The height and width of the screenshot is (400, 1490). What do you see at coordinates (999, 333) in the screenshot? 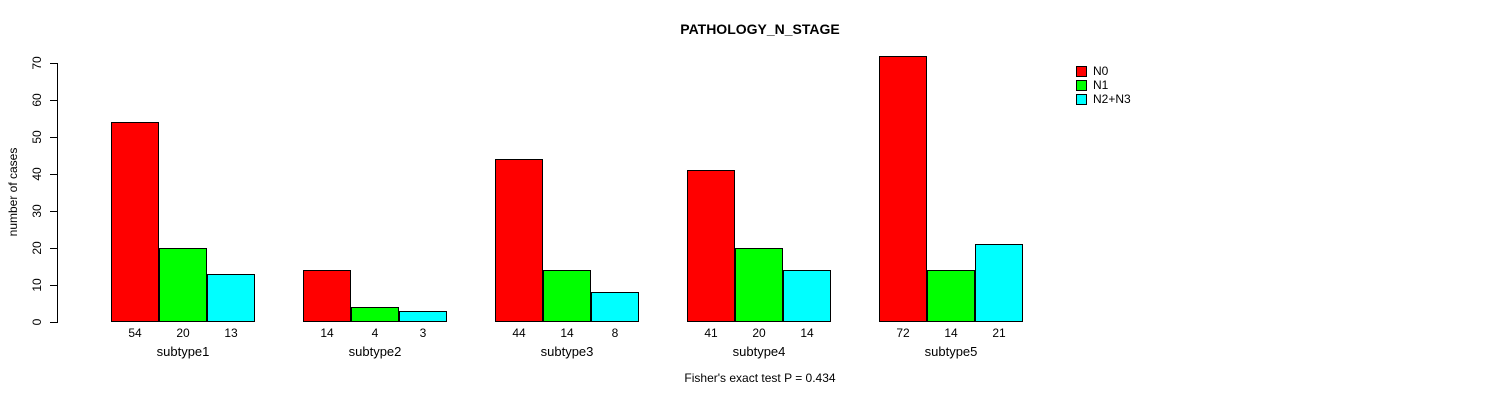
I see `bar-value-label: 21` at bounding box center [999, 333].